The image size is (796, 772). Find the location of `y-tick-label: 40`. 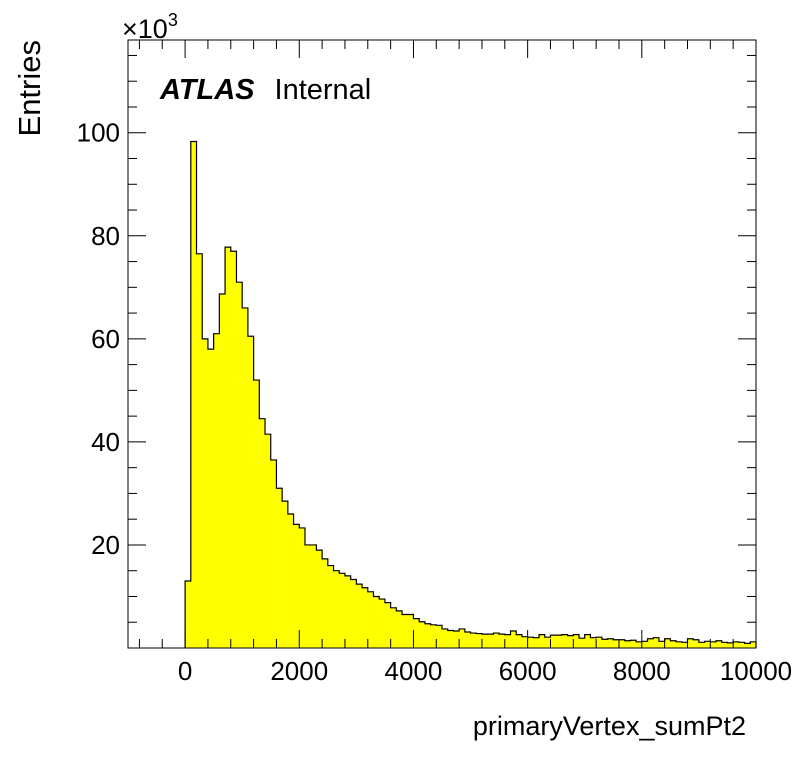

y-tick-label: 40 is located at coordinates (105, 442).